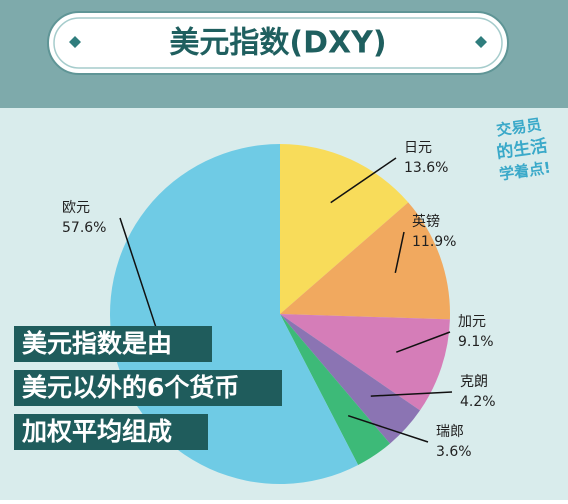 The width and height of the screenshot is (568, 504). Describe the element at coordinates (476, 342) in the screenshot. I see `slice-value: 9.1%` at that location.